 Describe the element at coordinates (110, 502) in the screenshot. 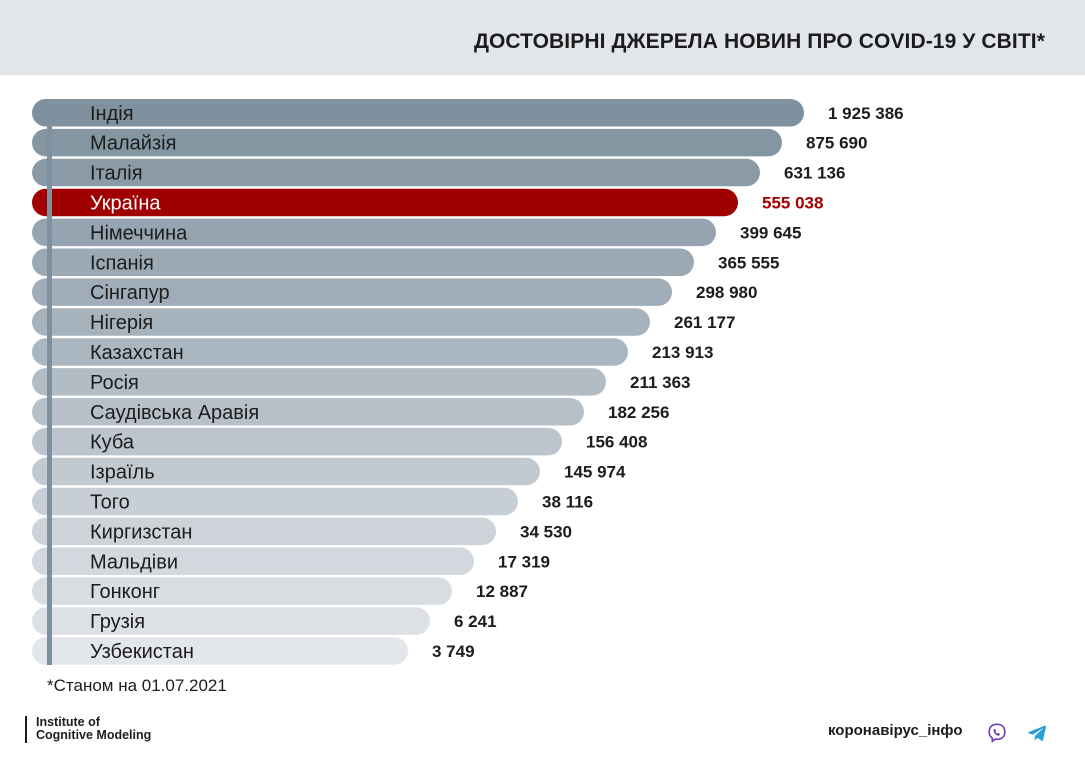

I see `category-label: Того` at that location.